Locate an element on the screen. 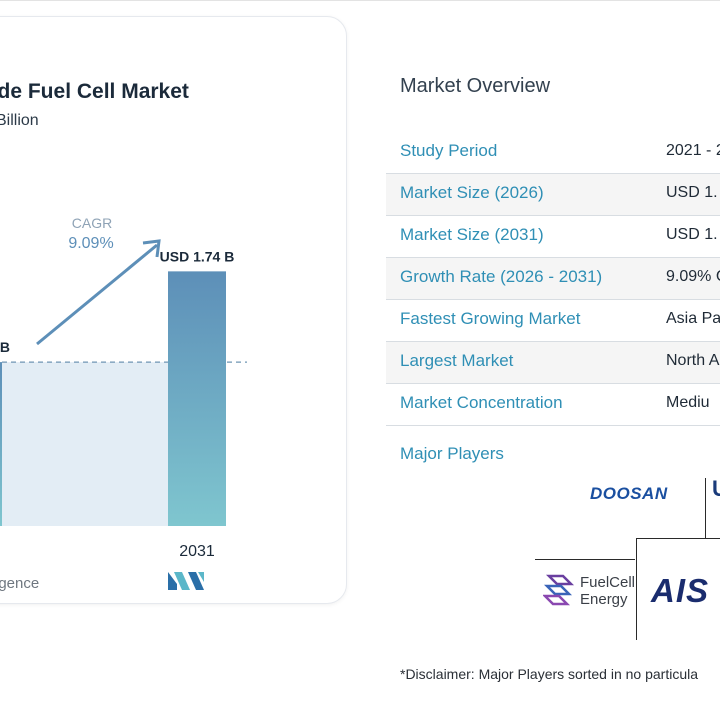 This screenshot has width=720, height=720. category-label: 2031 is located at coordinates (197, 551).